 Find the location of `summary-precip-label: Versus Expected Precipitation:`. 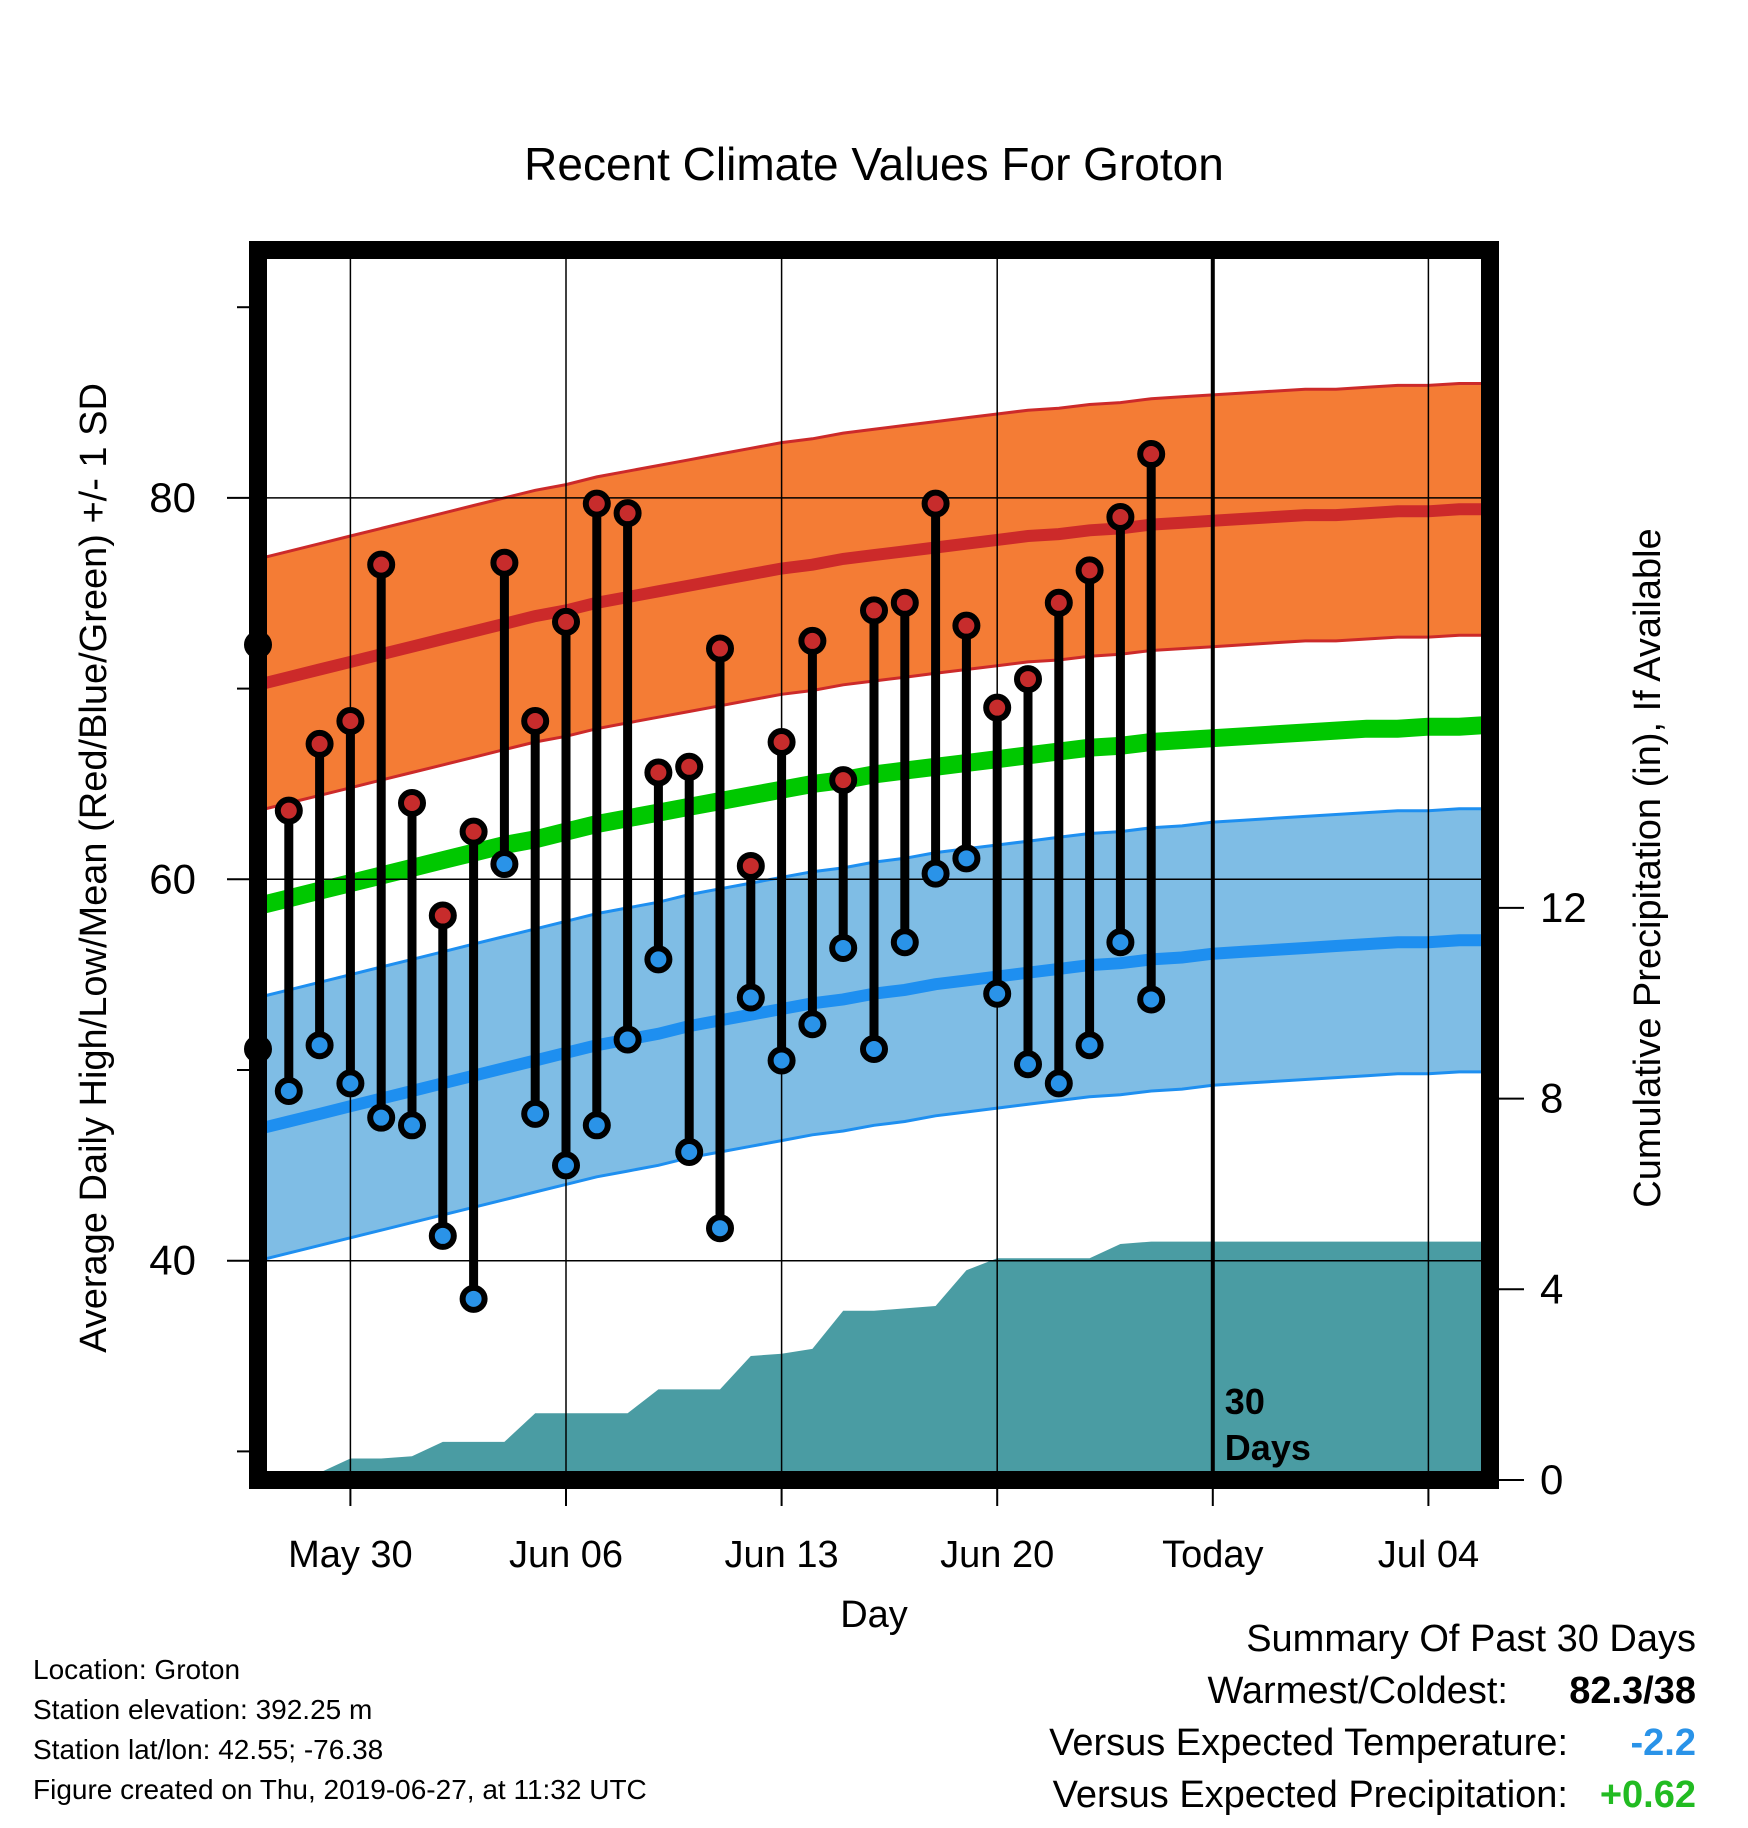

summary-precip-label: Versus Expected Precipitation: is located at coordinates (1310, 1795).